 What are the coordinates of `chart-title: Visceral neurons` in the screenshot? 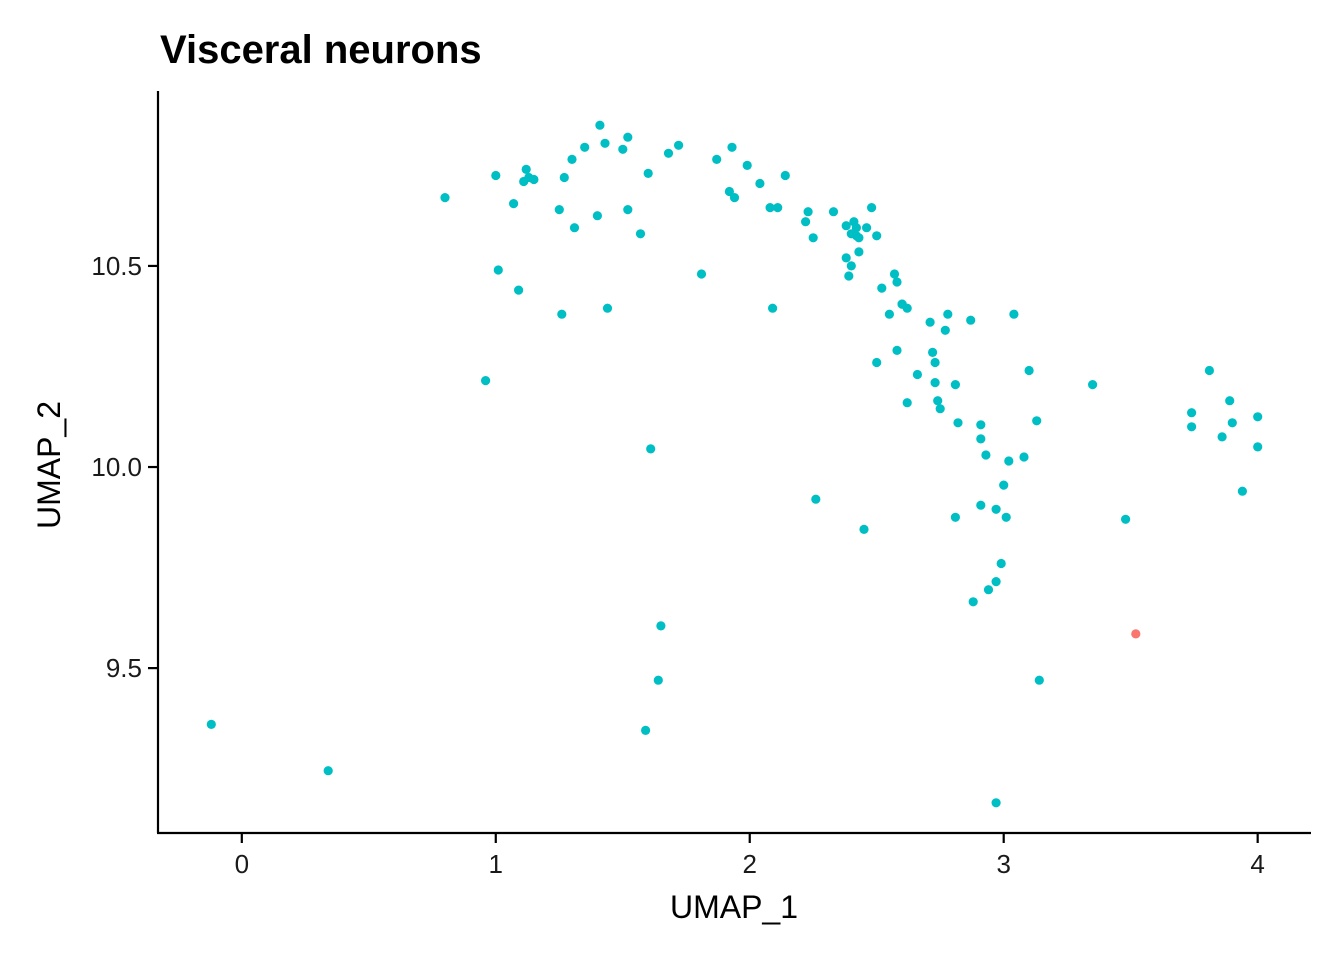 It's located at (321, 50).